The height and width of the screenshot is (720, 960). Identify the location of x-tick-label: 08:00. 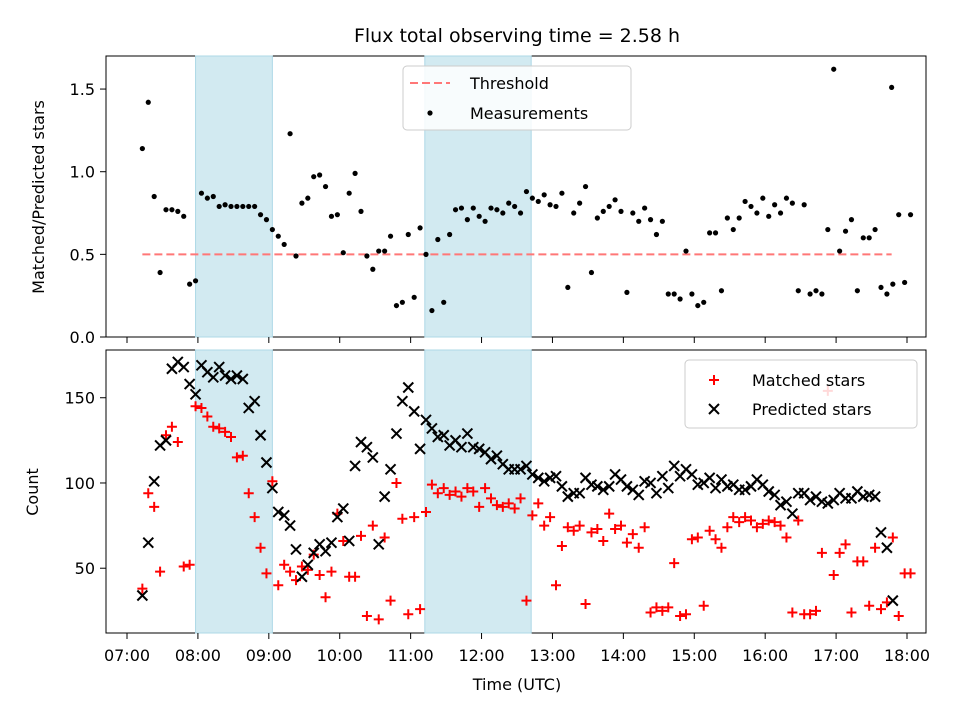
(198, 655).